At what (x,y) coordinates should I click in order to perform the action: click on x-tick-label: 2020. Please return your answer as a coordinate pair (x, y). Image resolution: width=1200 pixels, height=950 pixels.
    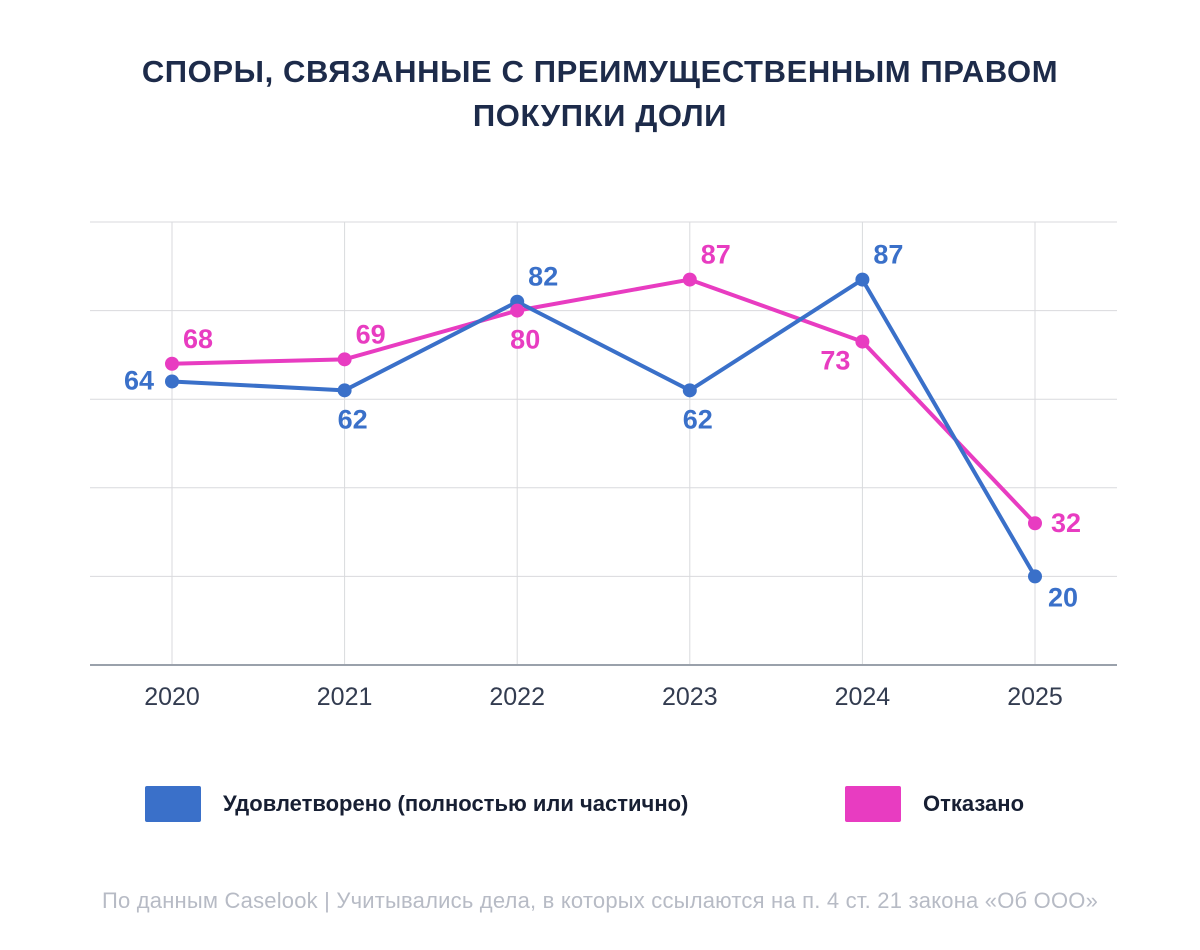
    Looking at the image, I should click on (172, 697).